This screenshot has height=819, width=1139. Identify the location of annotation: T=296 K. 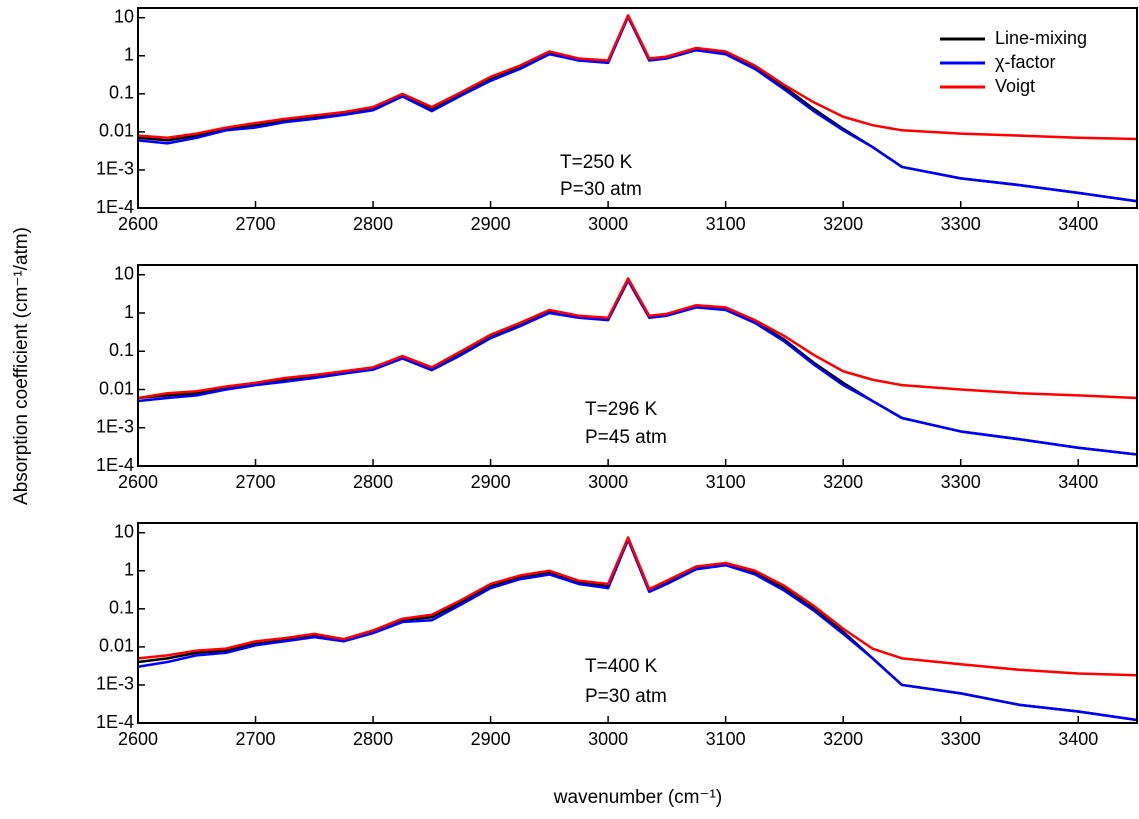
(621, 409).